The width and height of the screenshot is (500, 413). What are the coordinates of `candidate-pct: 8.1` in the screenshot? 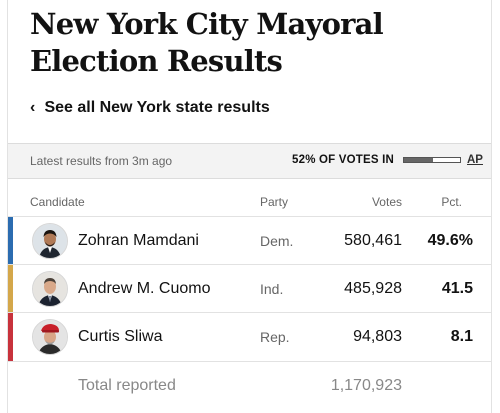 It's located at (461, 336).